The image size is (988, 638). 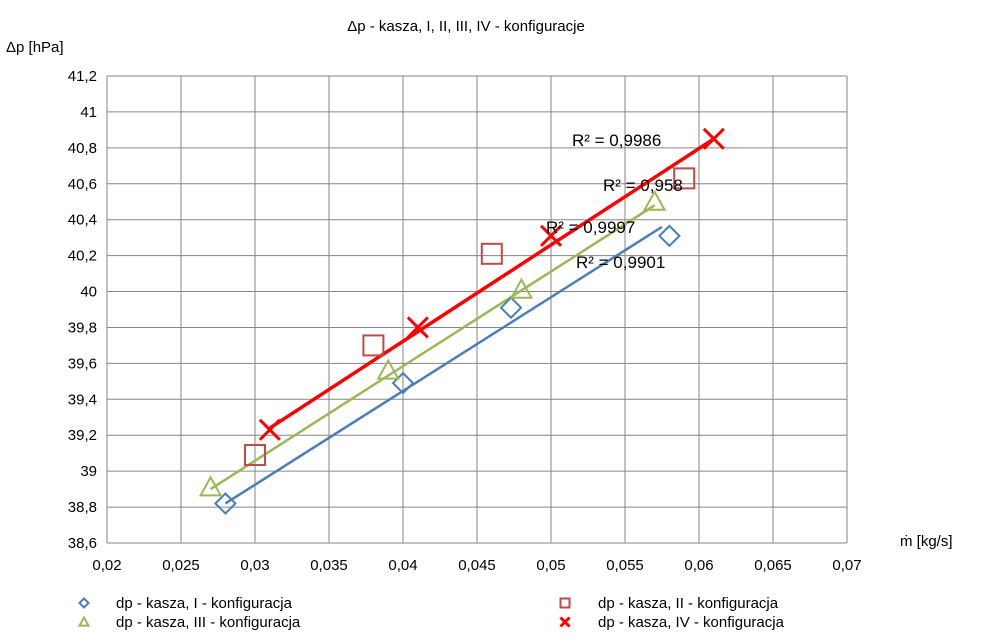 I want to click on legend-label-series-3: dp - kasza, III - konfiguracja, so click(x=208, y=622).